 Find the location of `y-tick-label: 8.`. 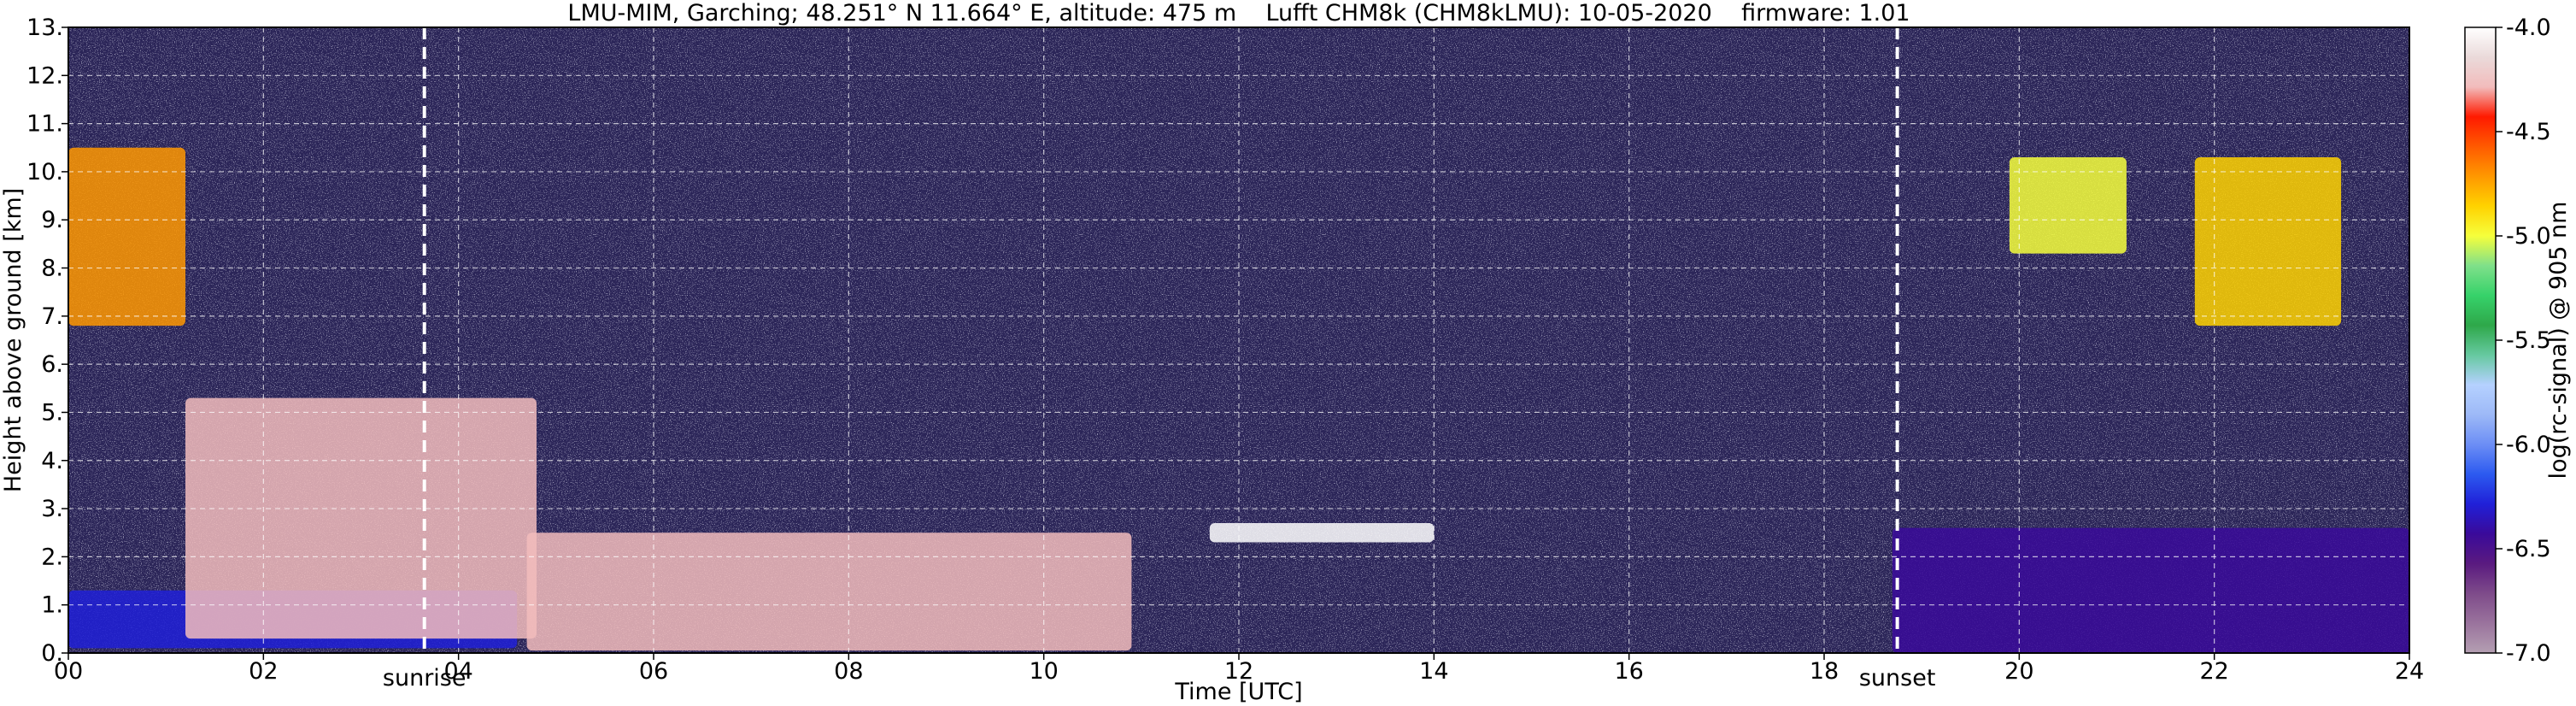

y-tick-label: 8. is located at coordinates (52, 269).